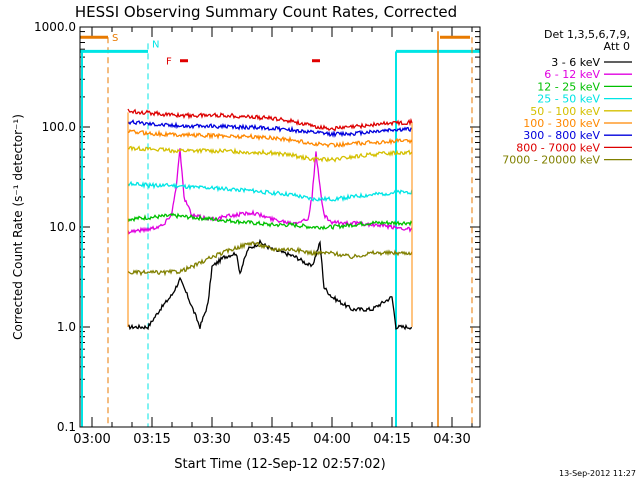  What do you see at coordinates (331, 439) in the screenshot?
I see `x-tick-label: 04:00` at bounding box center [331, 439].